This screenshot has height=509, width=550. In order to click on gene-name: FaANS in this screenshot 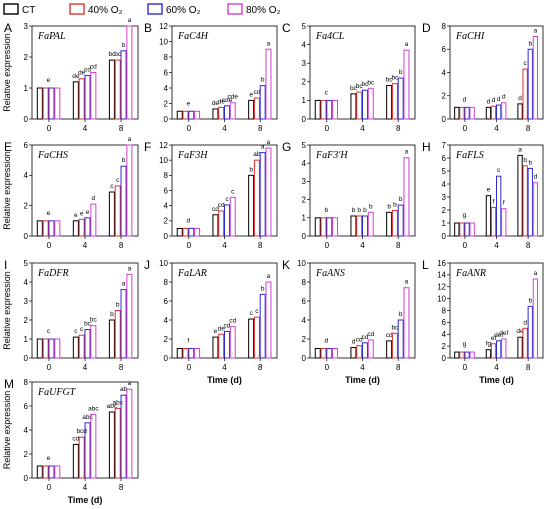, I will do `click(330, 273)`.